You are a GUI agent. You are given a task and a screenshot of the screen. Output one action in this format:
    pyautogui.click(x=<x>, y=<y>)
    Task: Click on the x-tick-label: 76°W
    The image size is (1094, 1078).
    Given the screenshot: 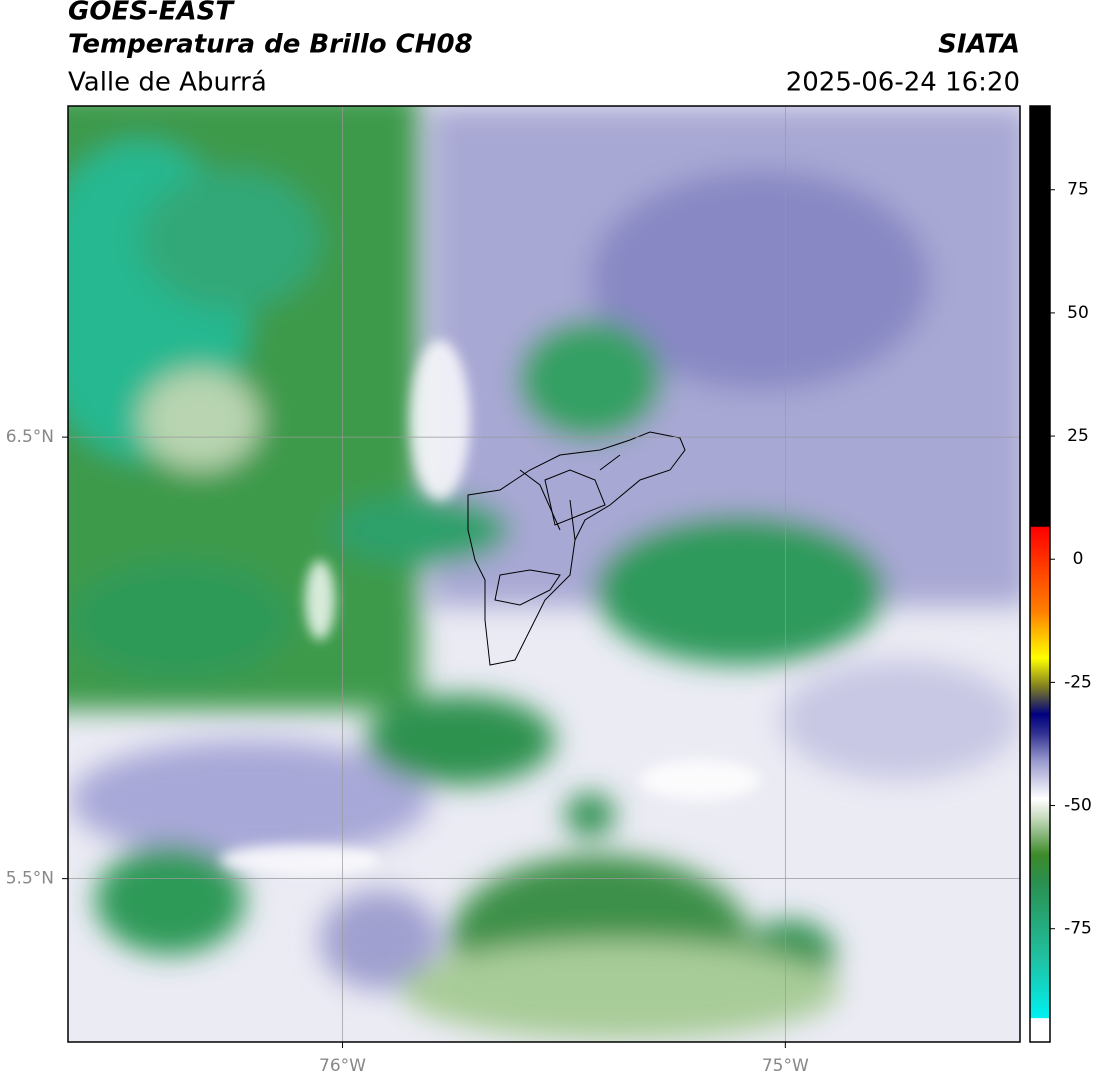 What is the action you would take?
    pyautogui.click(x=342, y=1066)
    